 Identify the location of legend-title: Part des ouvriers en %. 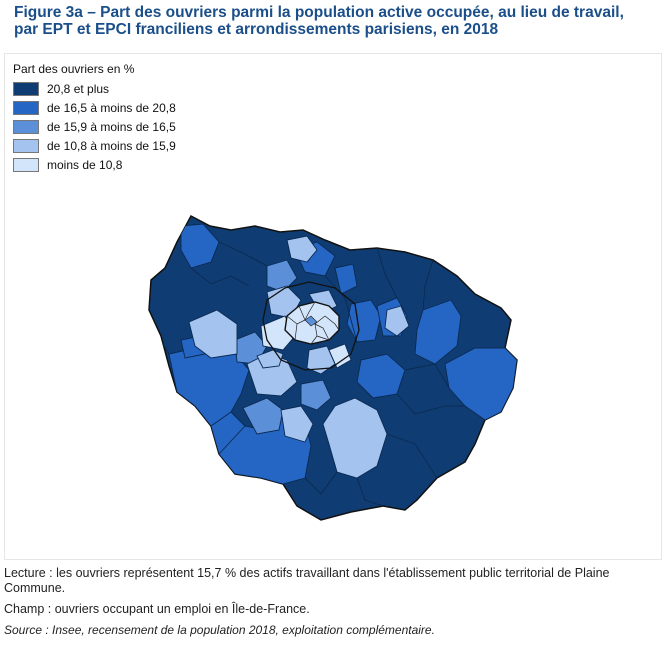
(74, 69).